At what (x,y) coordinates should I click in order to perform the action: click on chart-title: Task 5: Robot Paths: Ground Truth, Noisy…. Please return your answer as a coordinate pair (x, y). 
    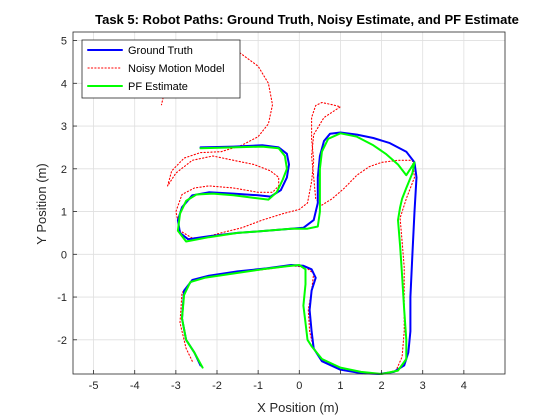
    Looking at the image, I should click on (307, 19).